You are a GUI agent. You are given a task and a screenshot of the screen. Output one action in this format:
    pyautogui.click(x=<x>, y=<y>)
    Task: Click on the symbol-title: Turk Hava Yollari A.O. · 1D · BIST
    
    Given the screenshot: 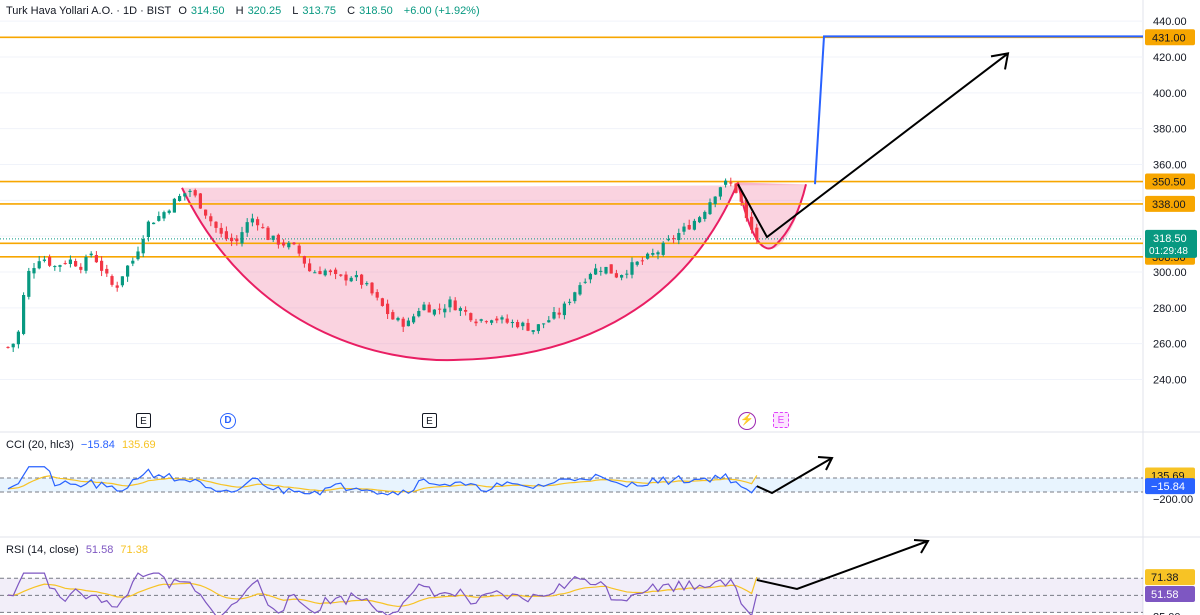 What is the action you would take?
    pyautogui.click(x=89, y=11)
    